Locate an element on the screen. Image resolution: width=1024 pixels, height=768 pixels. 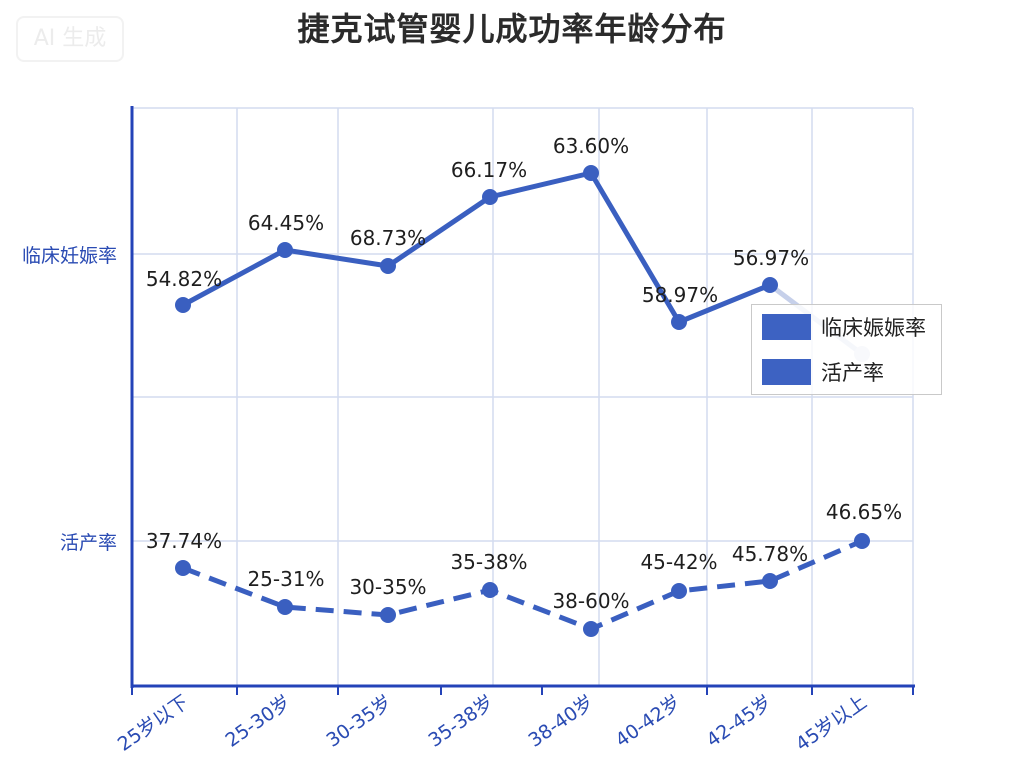
x-tick-label: 40-42岁 is located at coordinates (647, 721).